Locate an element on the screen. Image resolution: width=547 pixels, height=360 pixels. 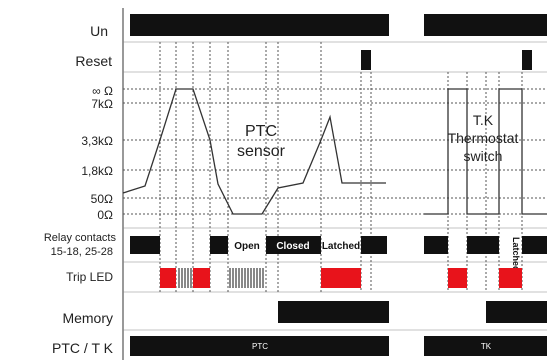
mode-label-tk: TK is located at coordinates (486, 346).